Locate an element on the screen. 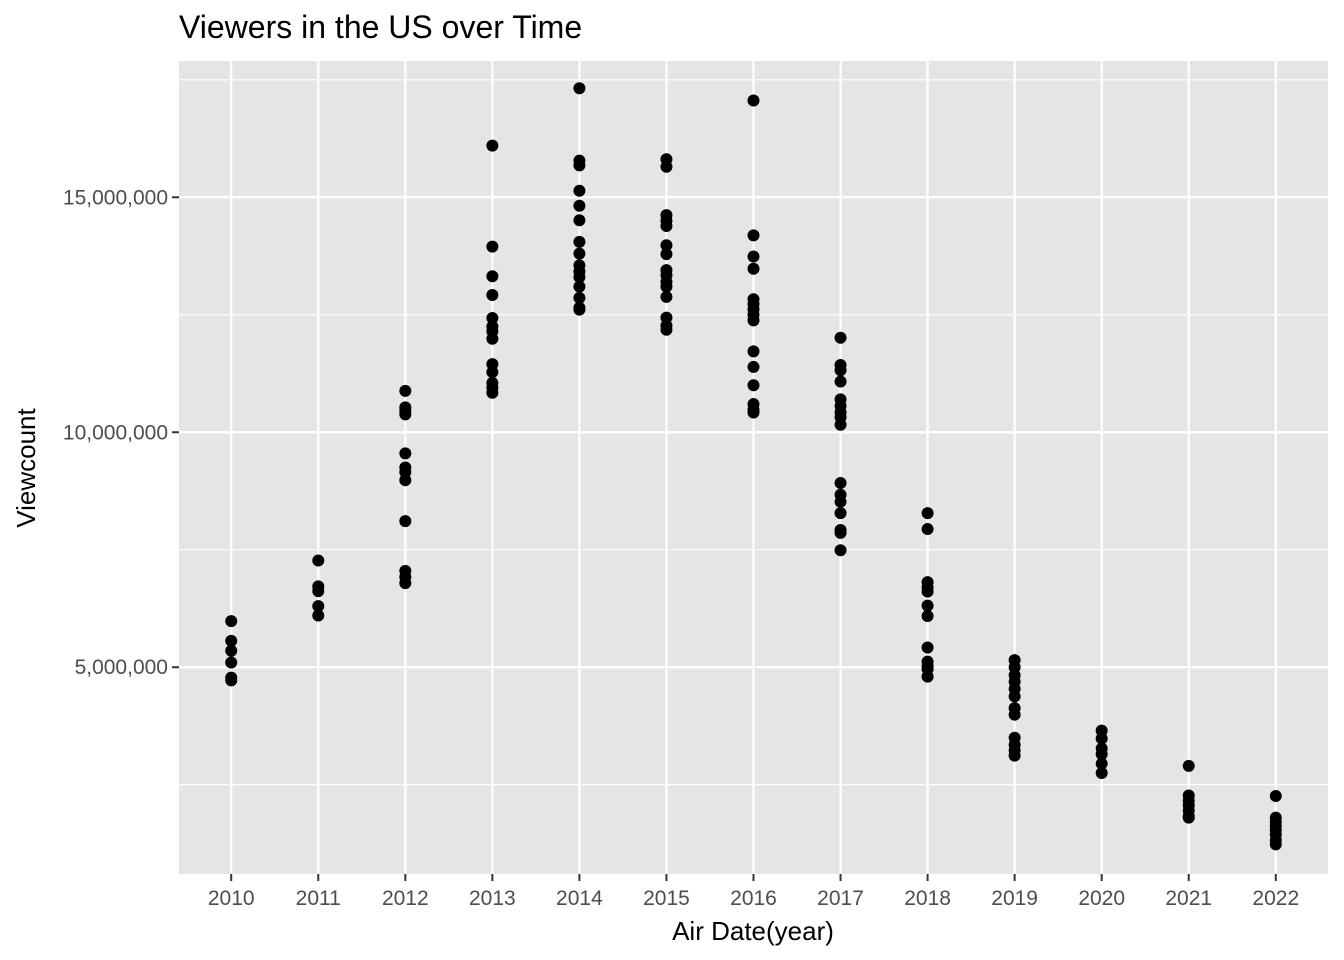 The width and height of the screenshot is (1344, 960). x-tick-label: 2011 is located at coordinates (318, 898).